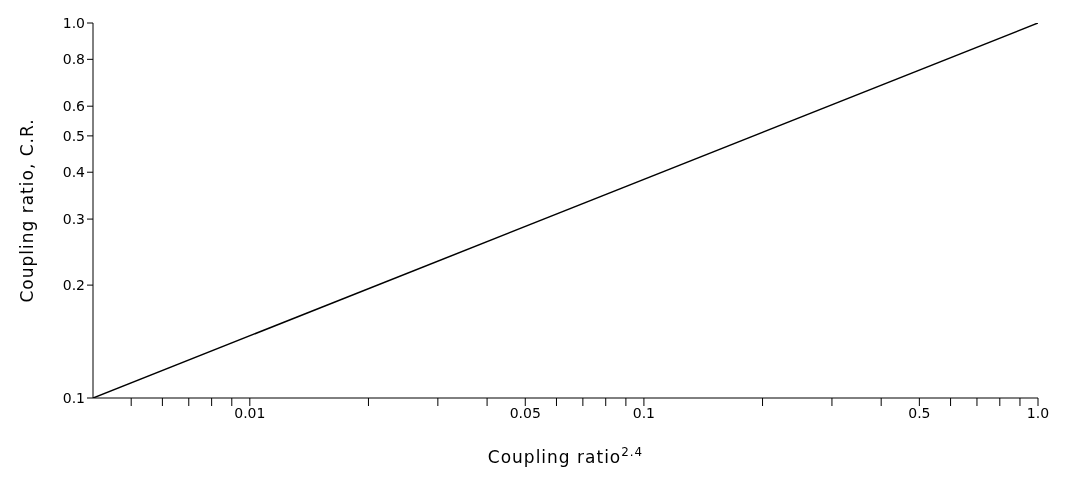 The image size is (1065, 483). I want to click on y-tick-label: 0.3, so click(73, 219).